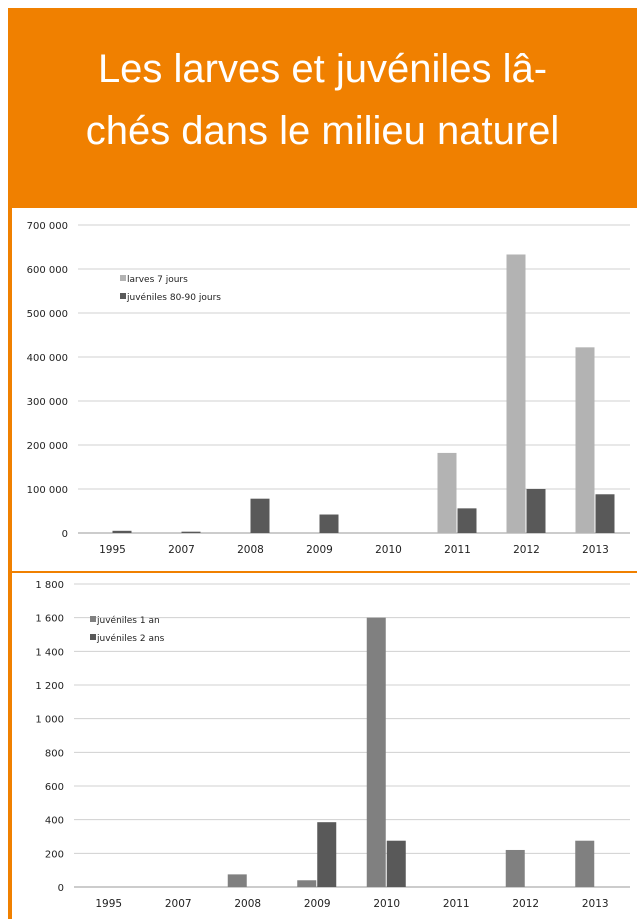  Describe the element at coordinates (322, 572) in the screenshot. I see `chart-divider` at that location.